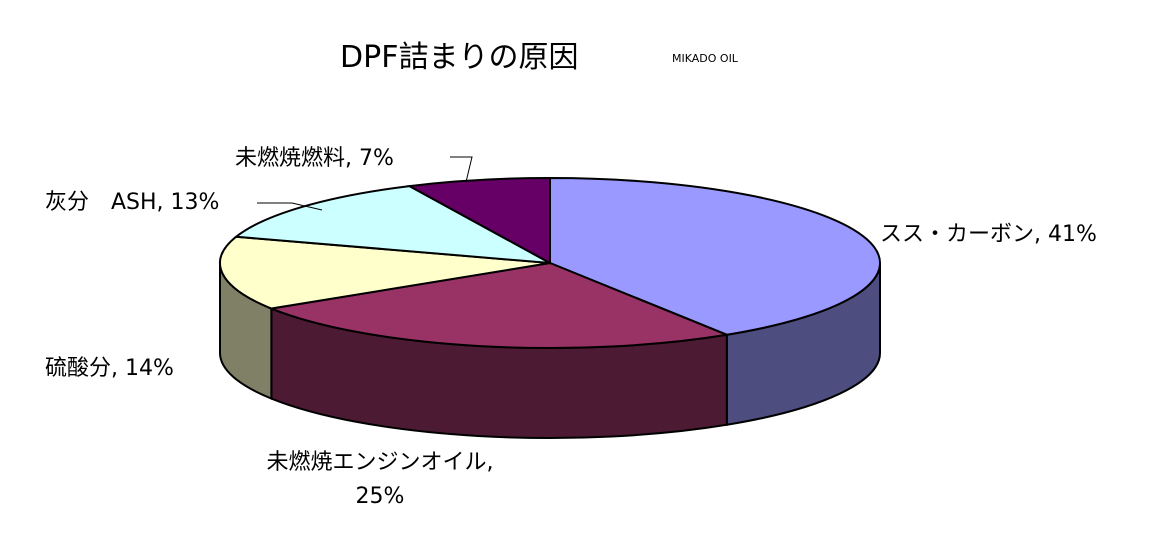 The height and width of the screenshot is (538, 1149). I want to click on data-label: 未燃焼エンジンオイル, 25%, so click(380, 479).